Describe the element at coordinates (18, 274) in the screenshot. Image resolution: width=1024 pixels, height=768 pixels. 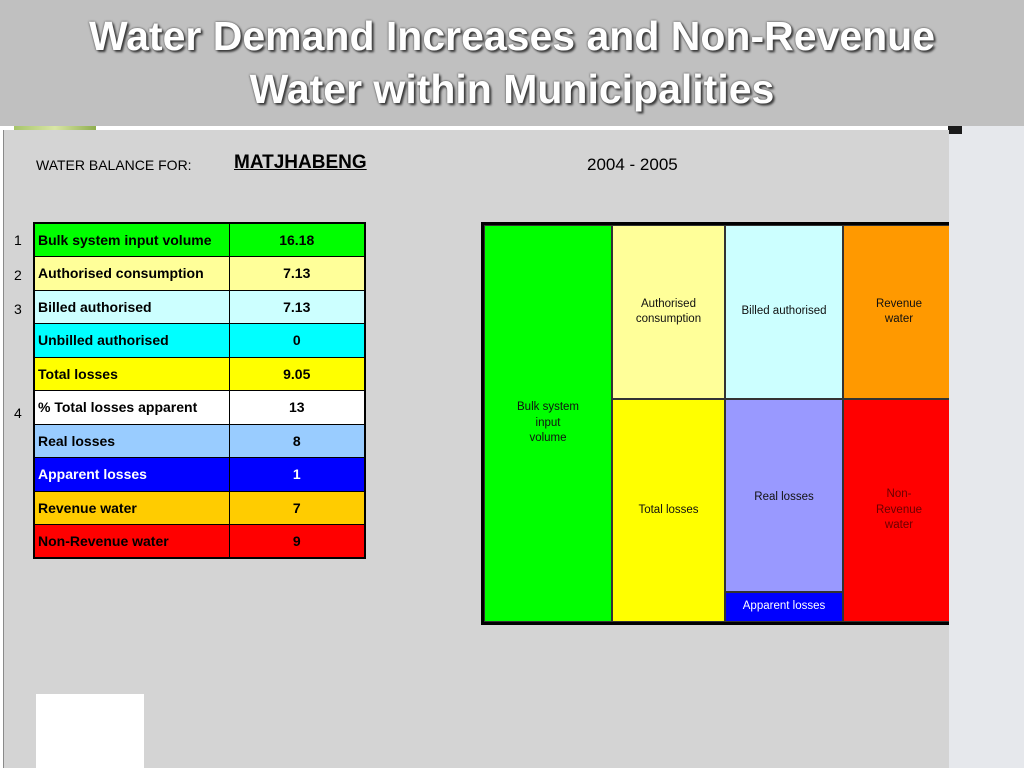
I see `row-number: 2` at that location.